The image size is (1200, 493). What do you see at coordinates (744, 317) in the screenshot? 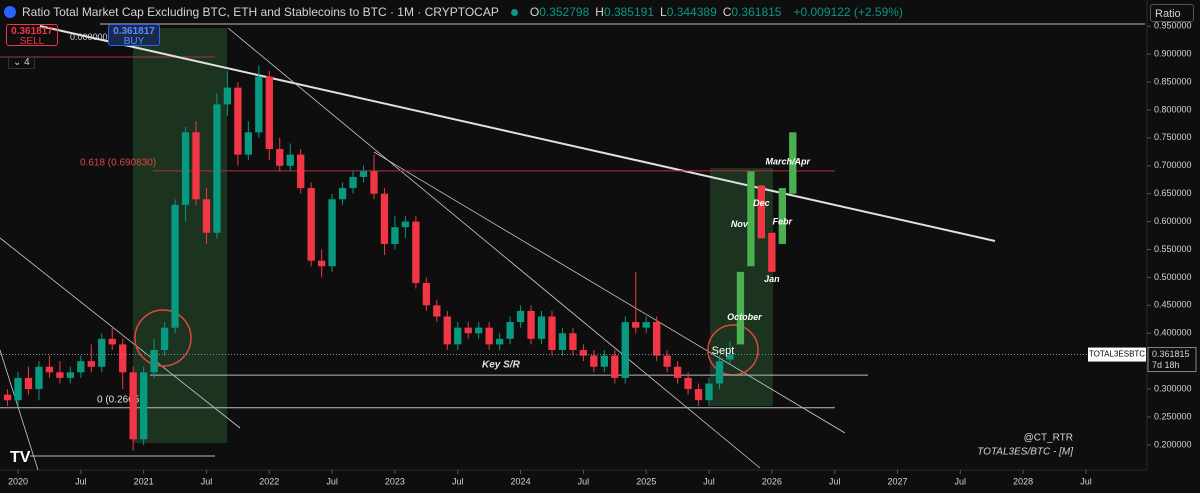
I see `projection-label: October` at bounding box center [744, 317].